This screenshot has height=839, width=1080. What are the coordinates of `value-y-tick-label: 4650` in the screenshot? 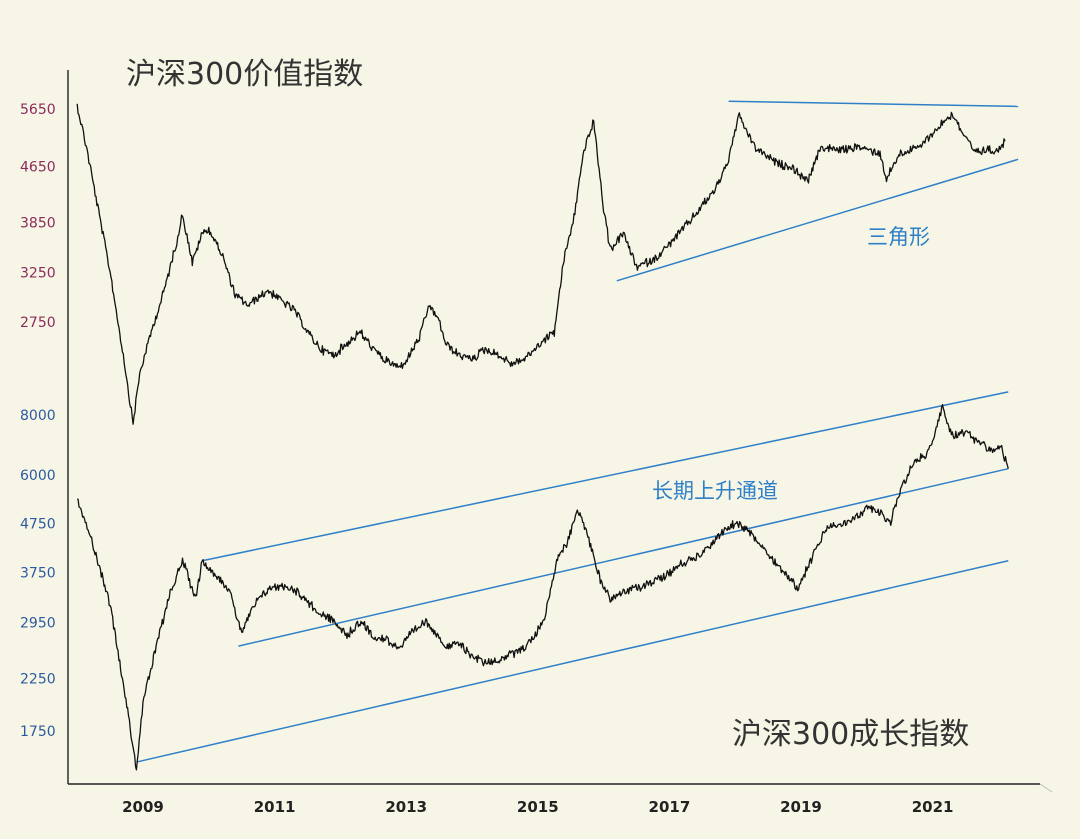 It's located at (38, 168).